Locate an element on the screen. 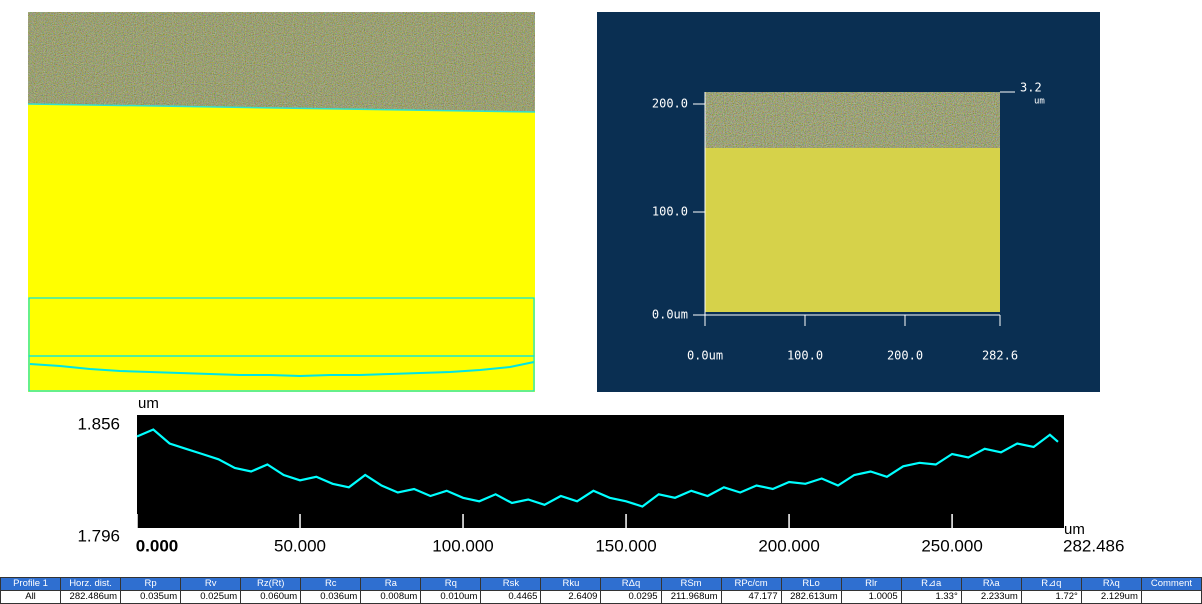 The image size is (1202, 604). data-cell: 1.33° is located at coordinates (931, 597).